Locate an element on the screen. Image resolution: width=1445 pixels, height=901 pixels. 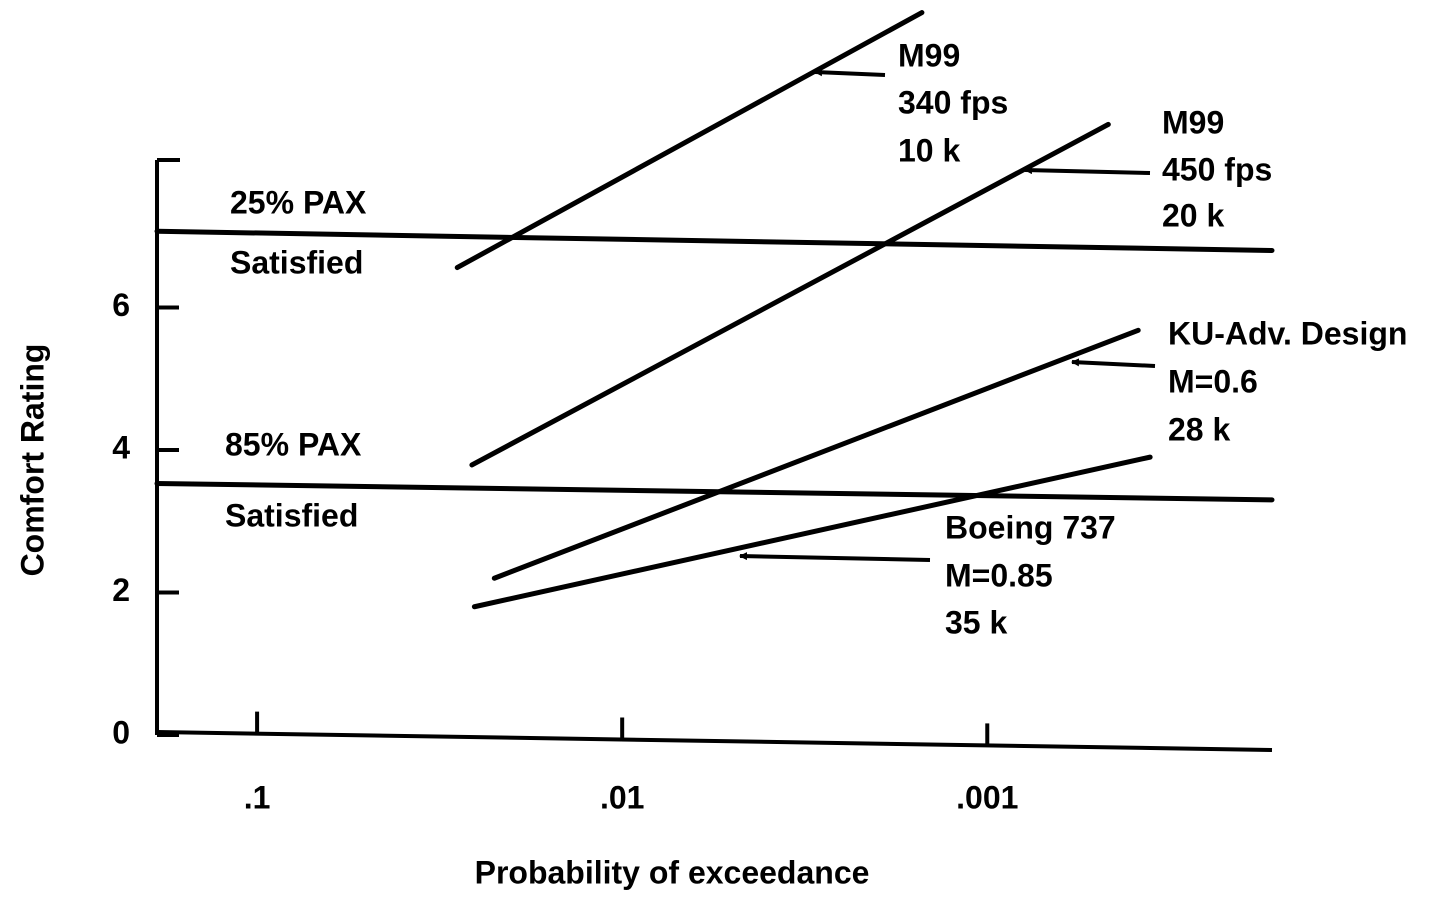
annotation: M=0.6 is located at coordinates (1213, 381).